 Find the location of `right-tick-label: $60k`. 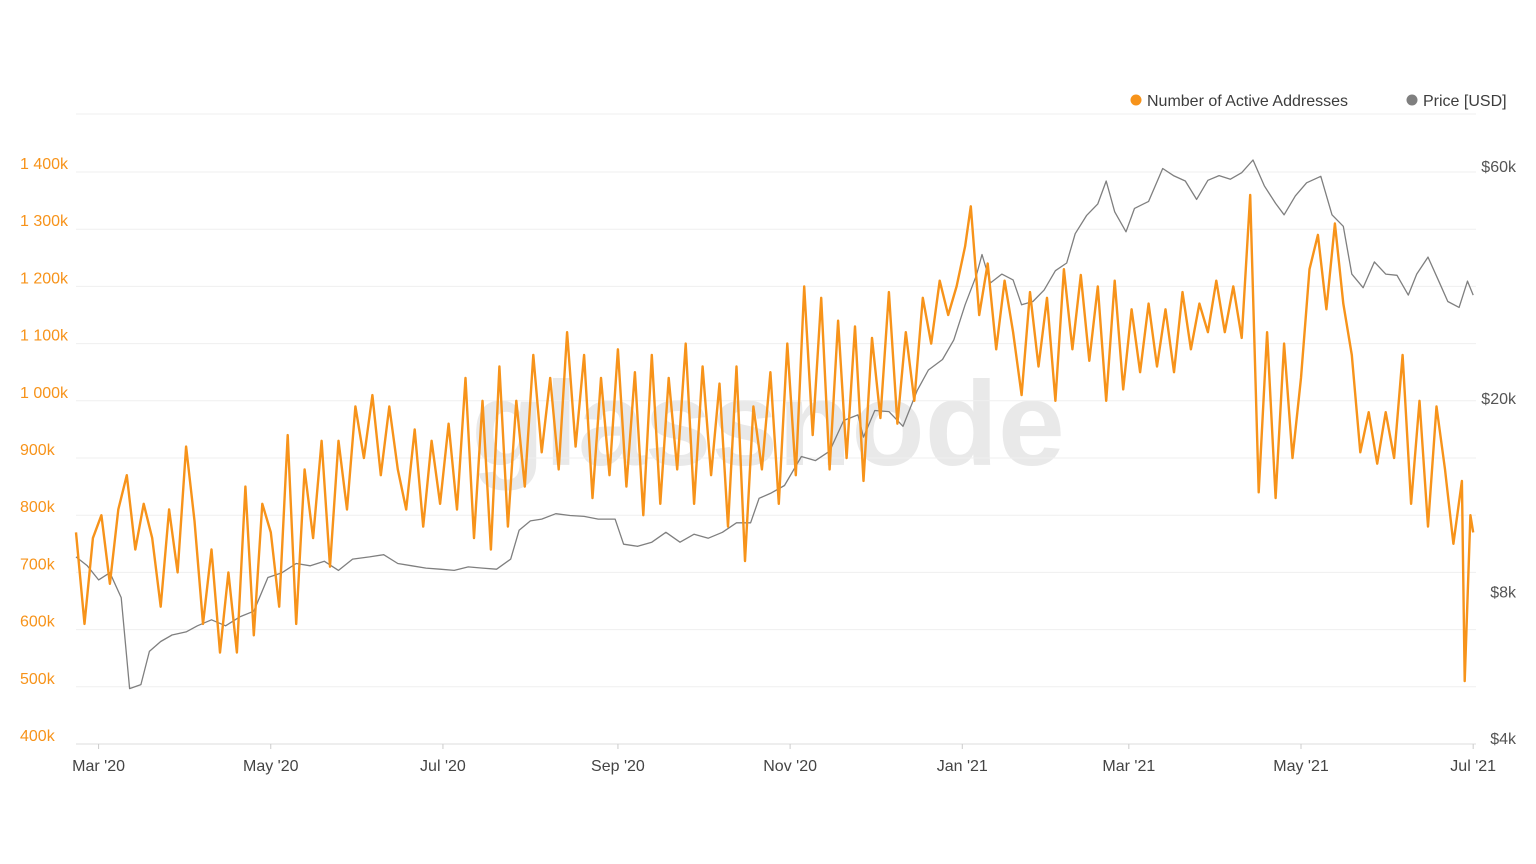

right-tick-label: $60k is located at coordinates (1499, 167).